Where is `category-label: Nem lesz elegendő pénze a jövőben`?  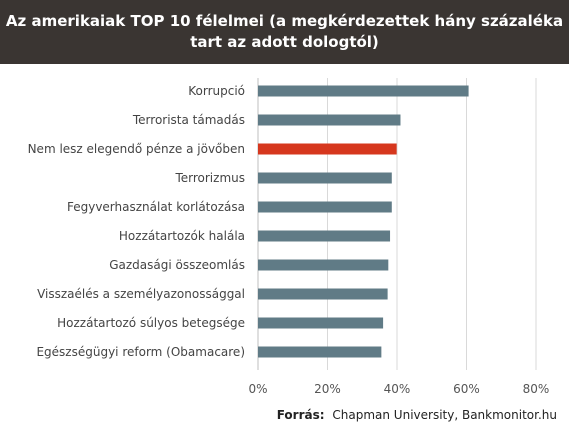
category-label: Nem lesz elegendő pénze a jövőben is located at coordinates (136, 149).